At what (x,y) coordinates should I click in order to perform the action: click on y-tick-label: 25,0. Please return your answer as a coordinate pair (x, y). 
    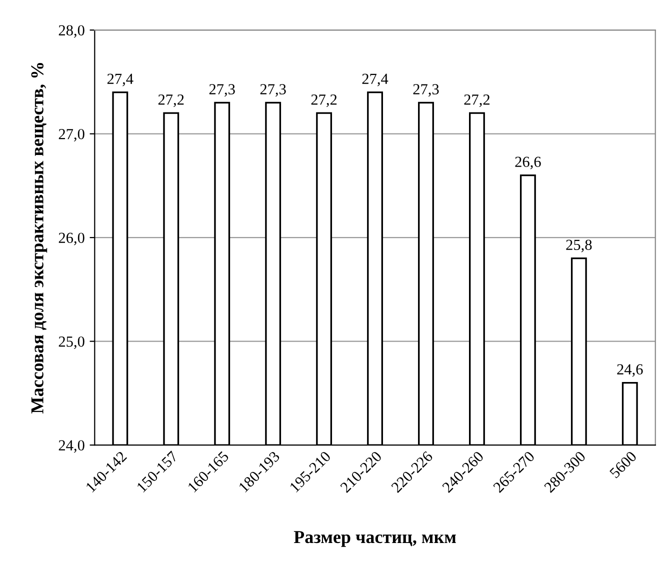
    Looking at the image, I should click on (71, 342).